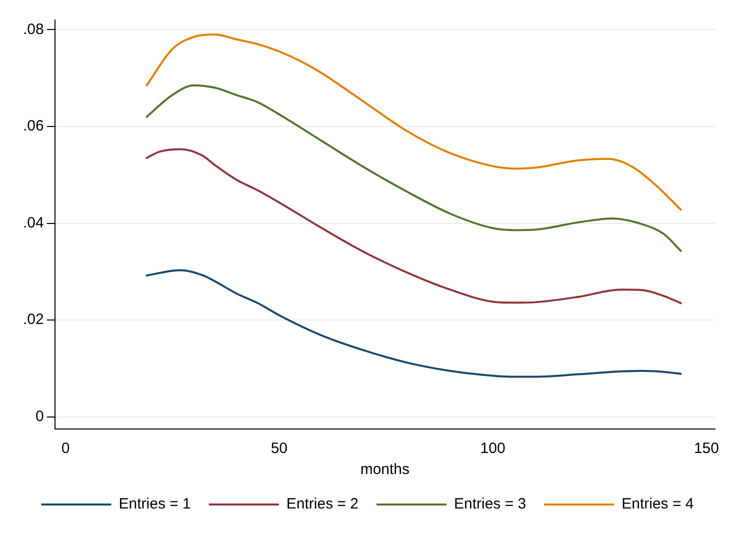  What do you see at coordinates (322, 504) in the screenshot?
I see `legend-label: Entries = 2` at bounding box center [322, 504].